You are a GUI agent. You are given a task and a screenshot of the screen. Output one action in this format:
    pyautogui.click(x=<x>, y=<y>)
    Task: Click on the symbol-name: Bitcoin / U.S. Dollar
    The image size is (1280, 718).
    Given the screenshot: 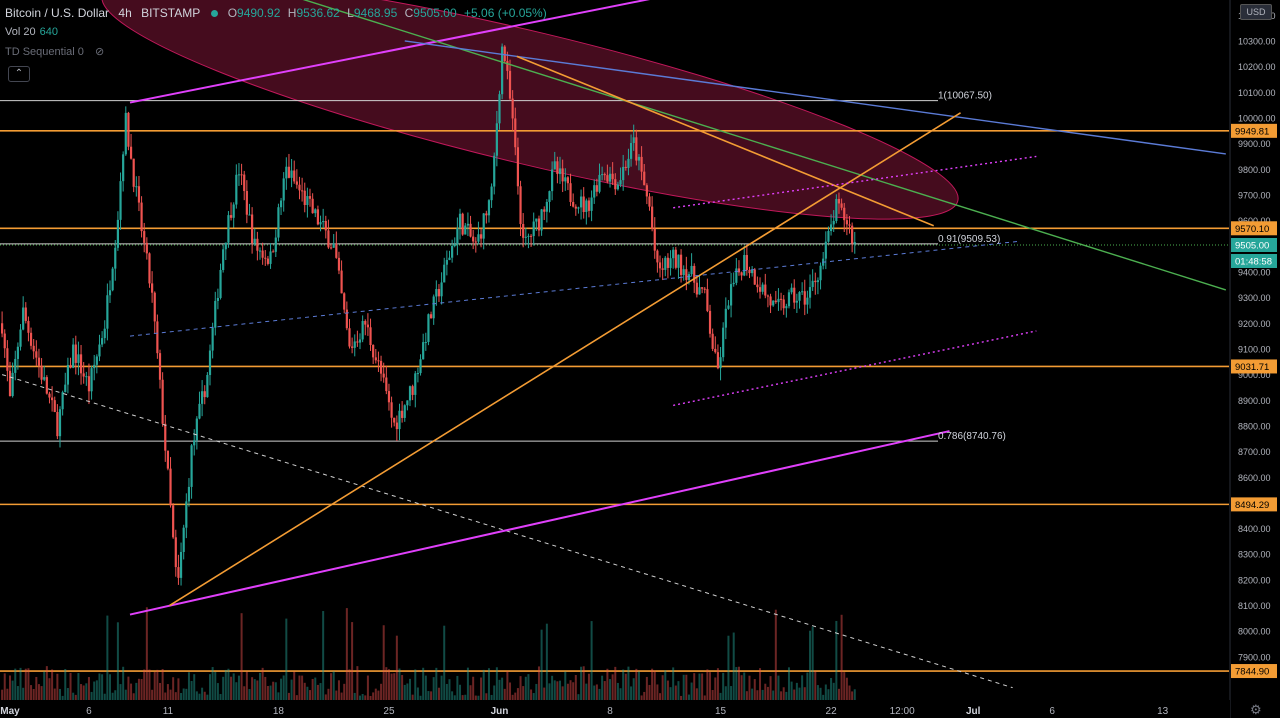 What is the action you would take?
    pyautogui.click(x=57, y=13)
    